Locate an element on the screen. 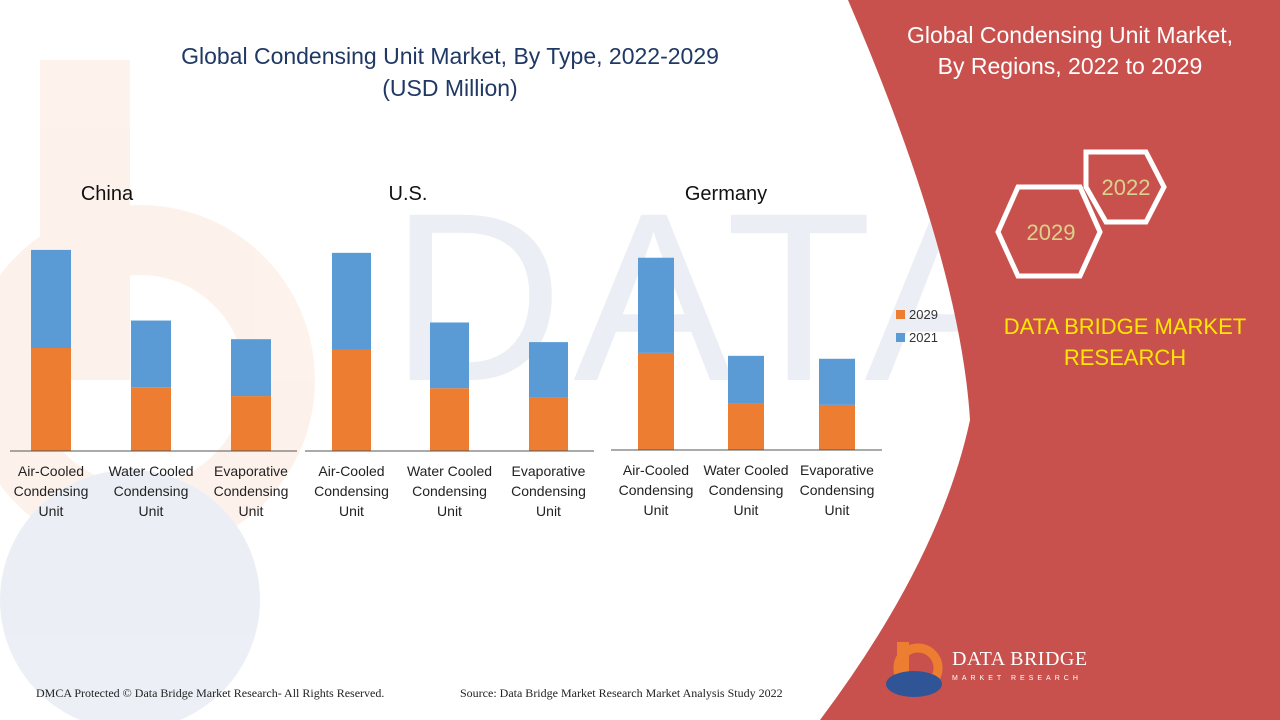  category-label-u-s-0-2: Unit is located at coordinates (351, 511).